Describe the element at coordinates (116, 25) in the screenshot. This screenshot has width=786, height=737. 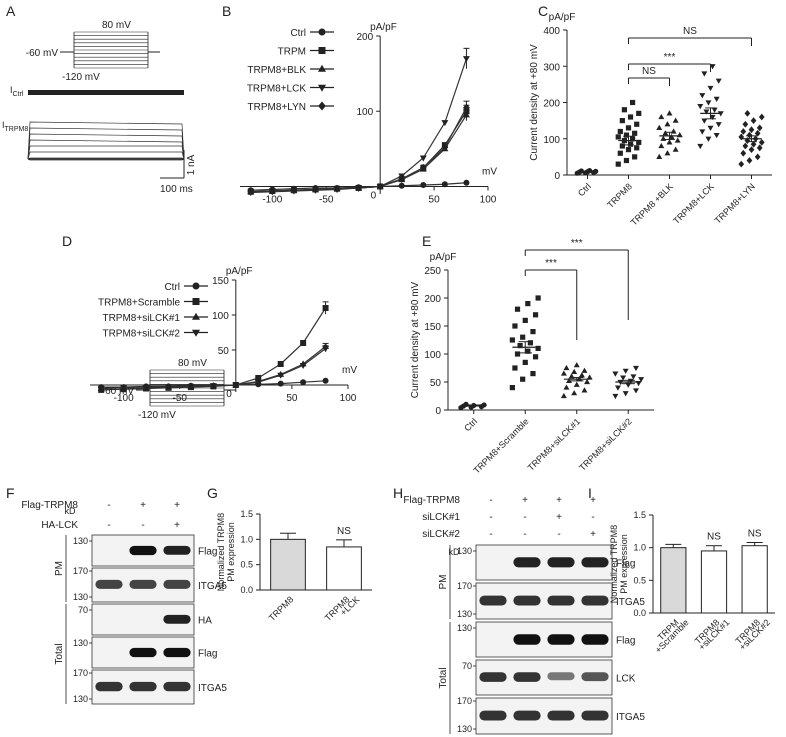
I see `A-protocol-top-label: 80 mV` at that location.